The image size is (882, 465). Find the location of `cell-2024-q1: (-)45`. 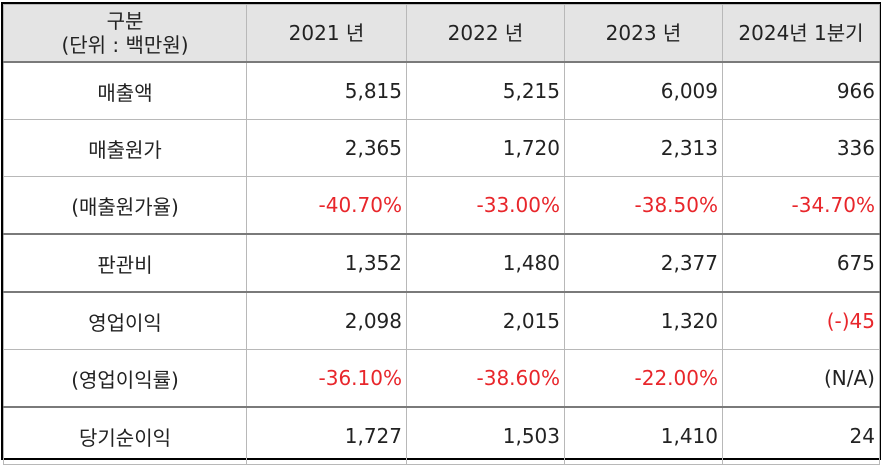

cell-2024-q1: (-)45 is located at coordinates (801, 320).